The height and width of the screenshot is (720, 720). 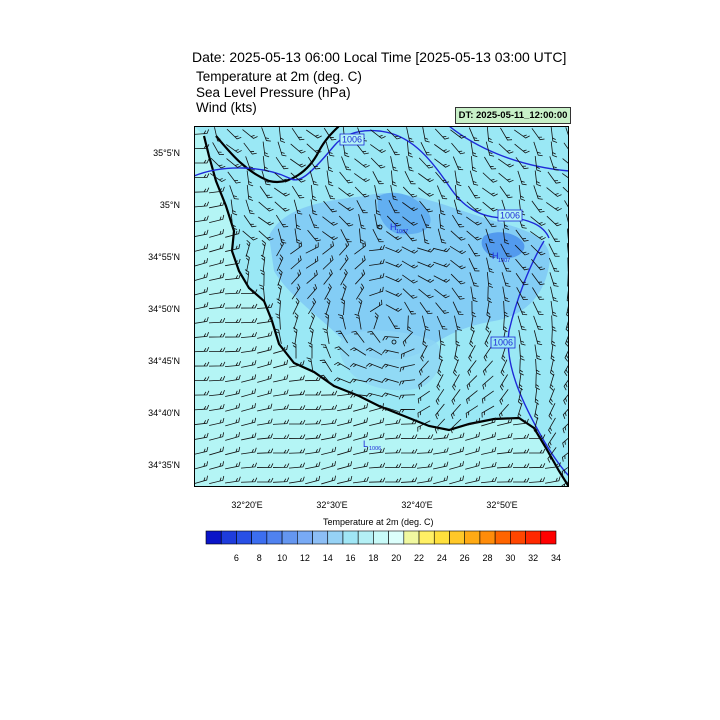 I want to click on lat-label: 35°5'N, so click(x=166, y=153).